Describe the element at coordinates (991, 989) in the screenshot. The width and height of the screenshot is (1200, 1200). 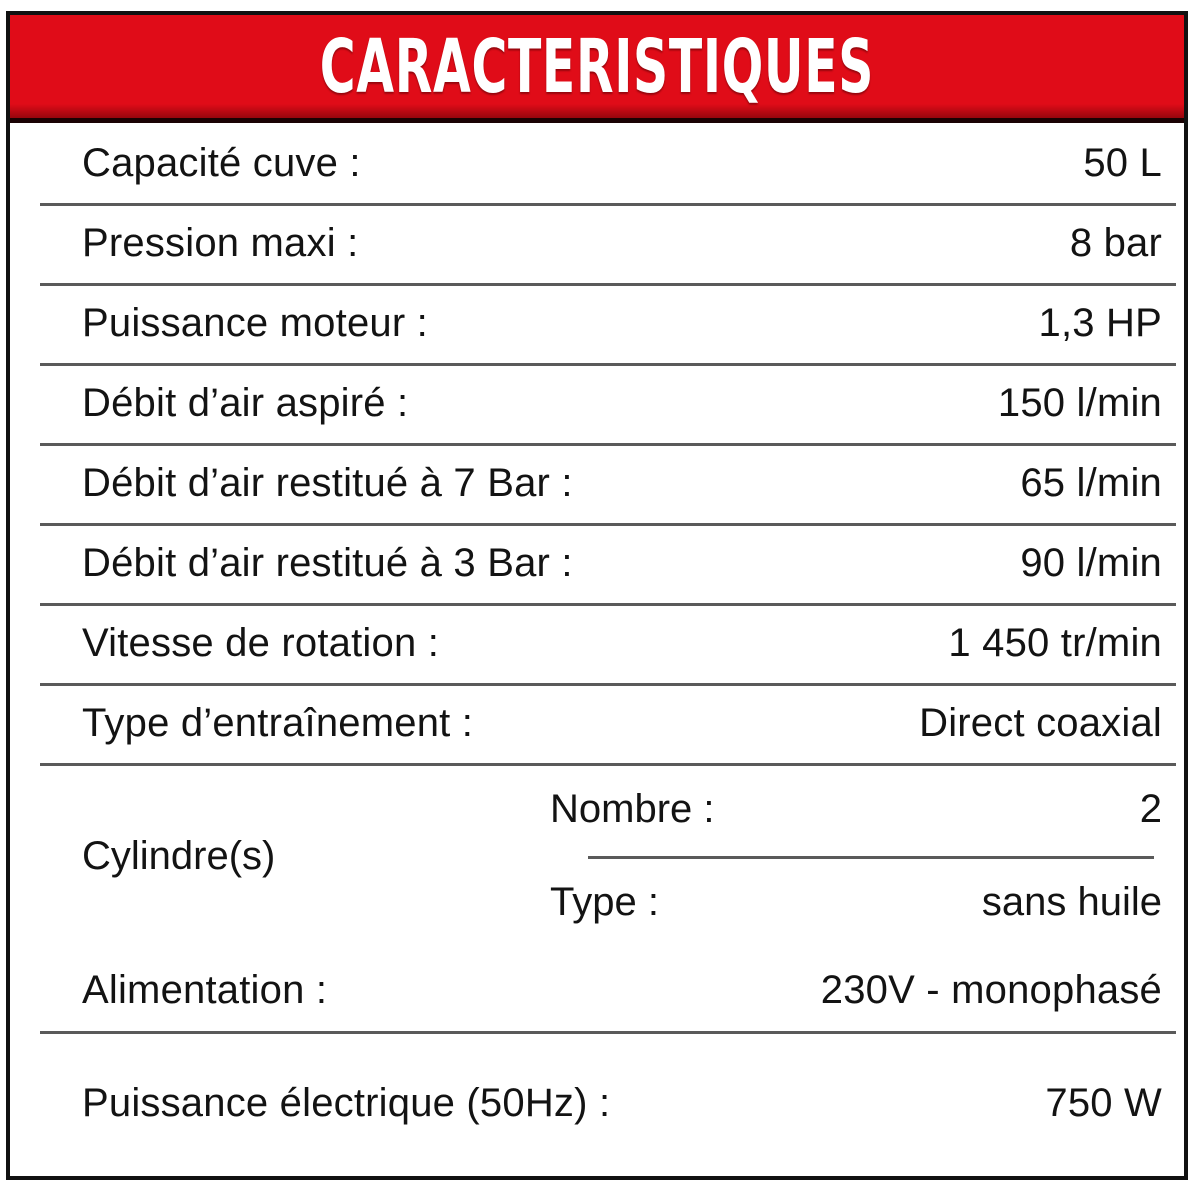
I see `spec-value: 230V - monophasé` at that location.